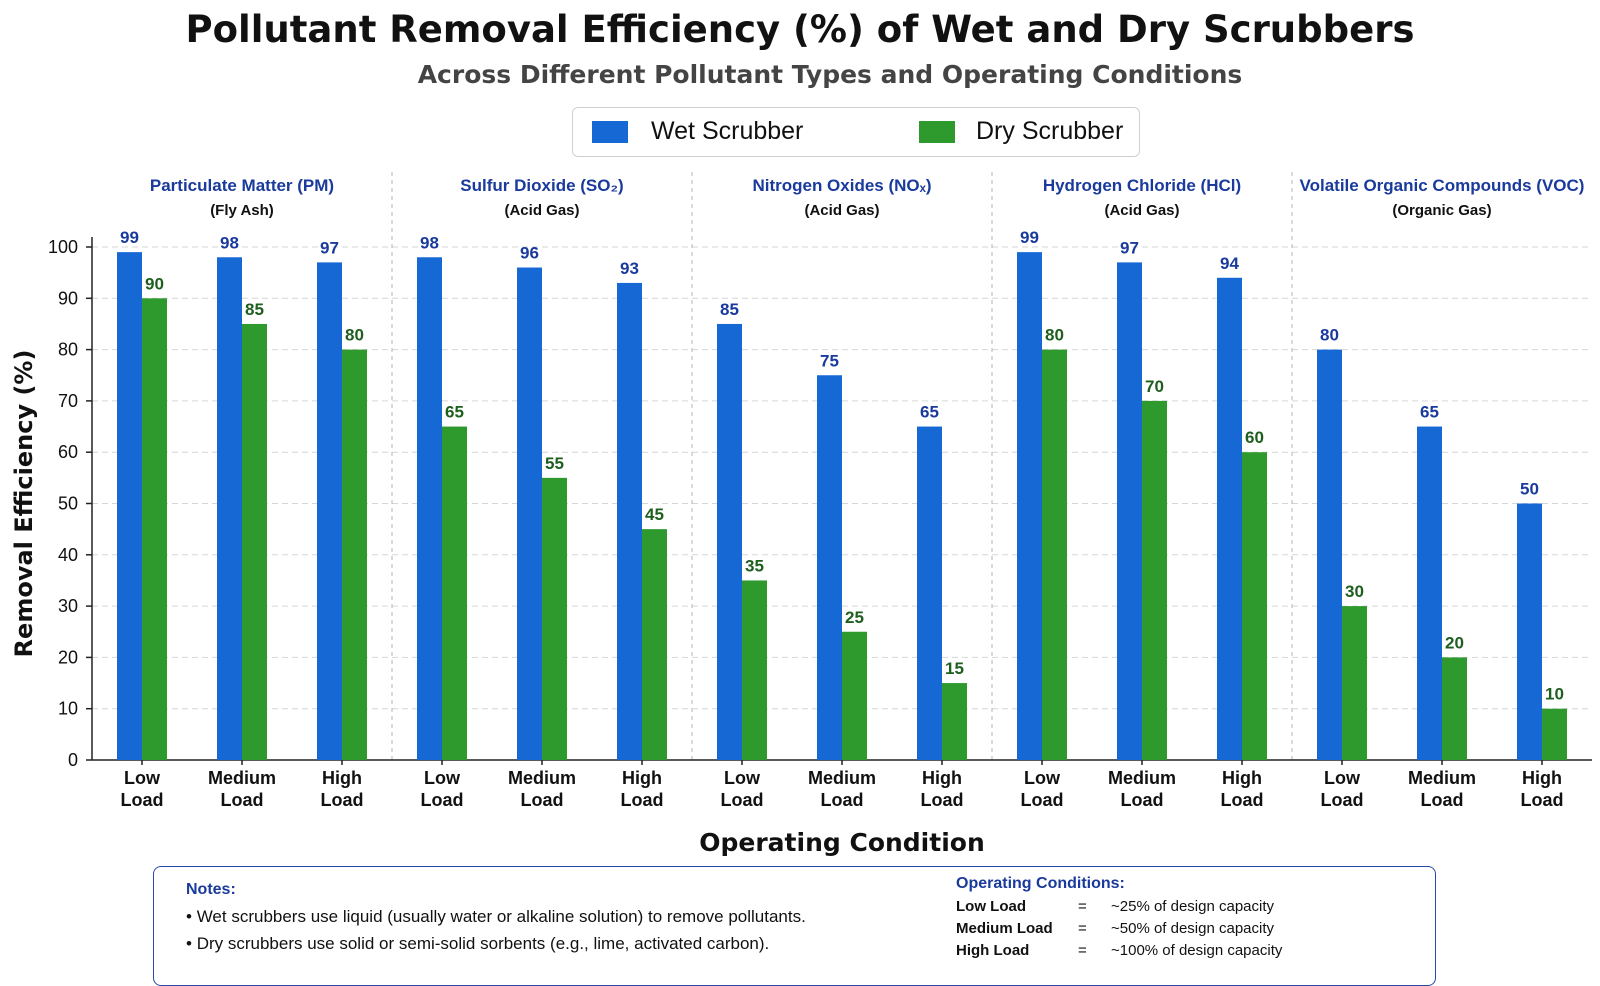  What do you see at coordinates (854, 617) in the screenshot?
I see `data-label-dry: 25` at bounding box center [854, 617].